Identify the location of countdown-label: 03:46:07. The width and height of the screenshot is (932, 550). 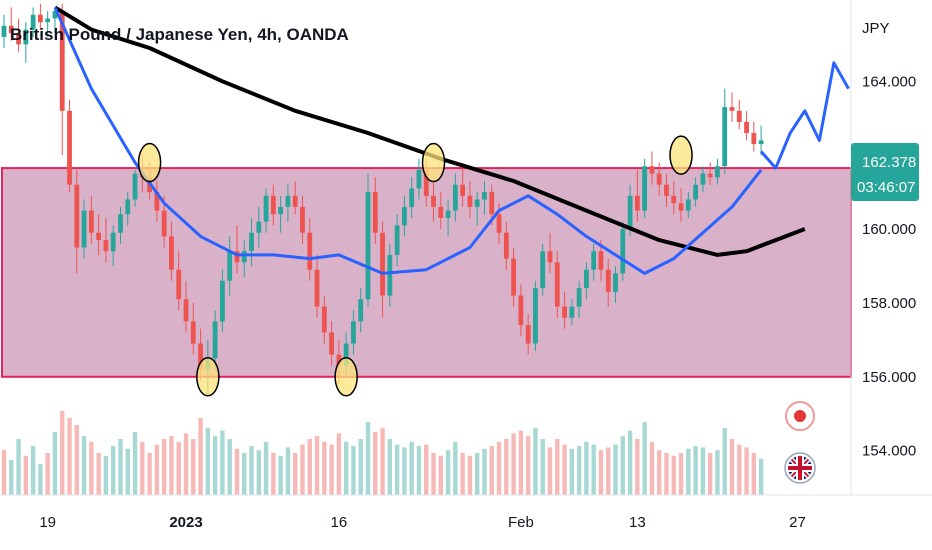
(886, 187).